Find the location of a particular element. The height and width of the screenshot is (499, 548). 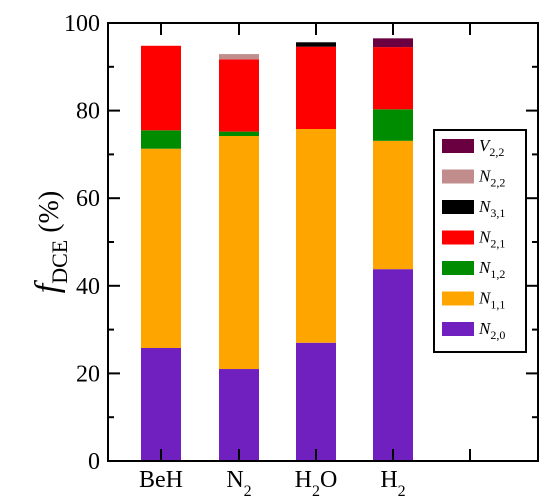

y-tick-label: 60 is located at coordinates (88, 199).